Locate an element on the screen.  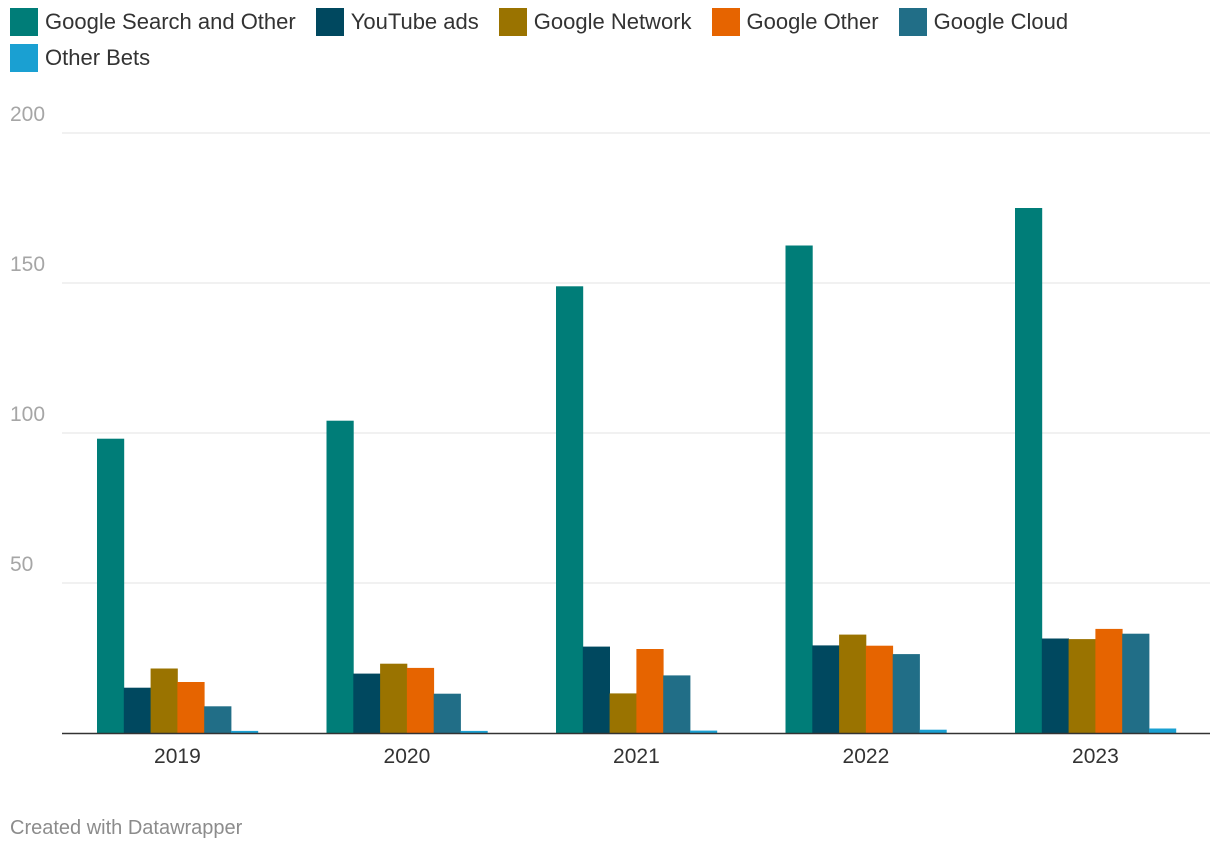
legend-label: Other Bets is located at coordinates (98, 57).